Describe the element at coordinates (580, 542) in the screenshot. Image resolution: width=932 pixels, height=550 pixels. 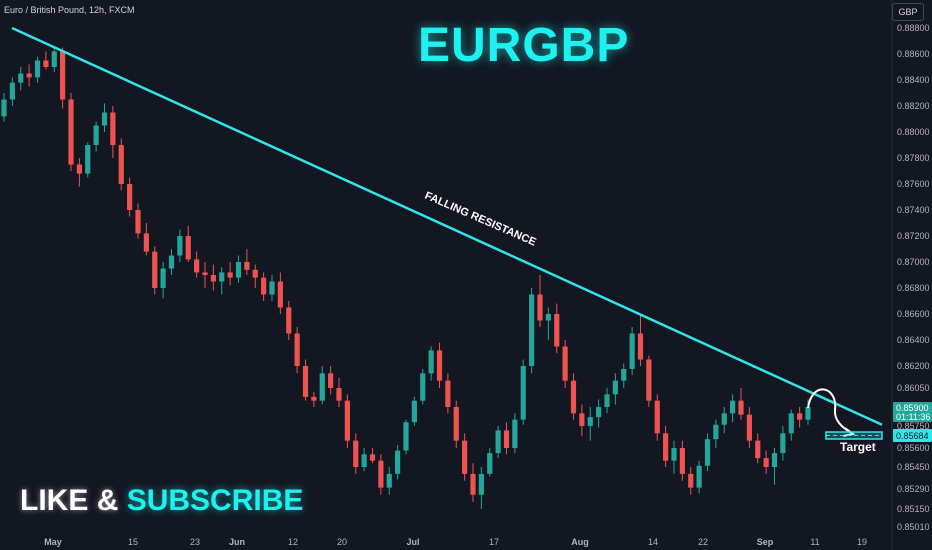
I see `time-tick-label: Aug` at that location.